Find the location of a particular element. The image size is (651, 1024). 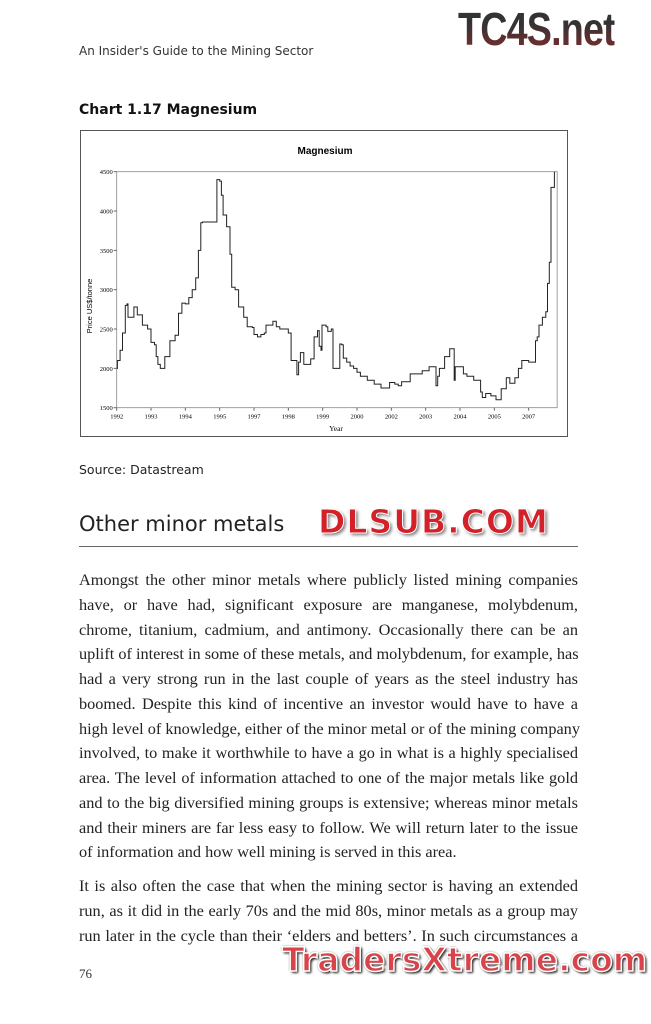

y-tick-label: 2000 is located at coordinates (106, 369).